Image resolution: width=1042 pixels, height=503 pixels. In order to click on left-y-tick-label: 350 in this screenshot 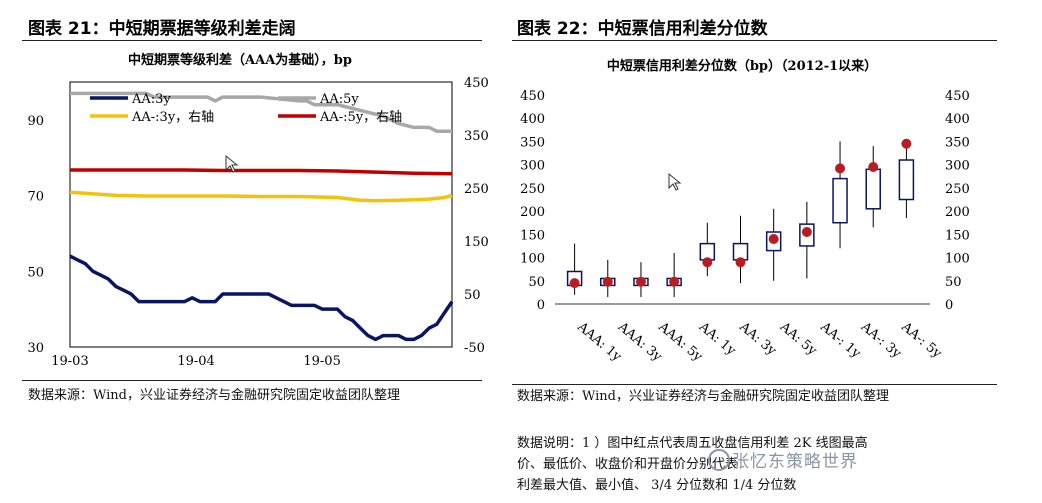, I will do `click(532, 142)`.